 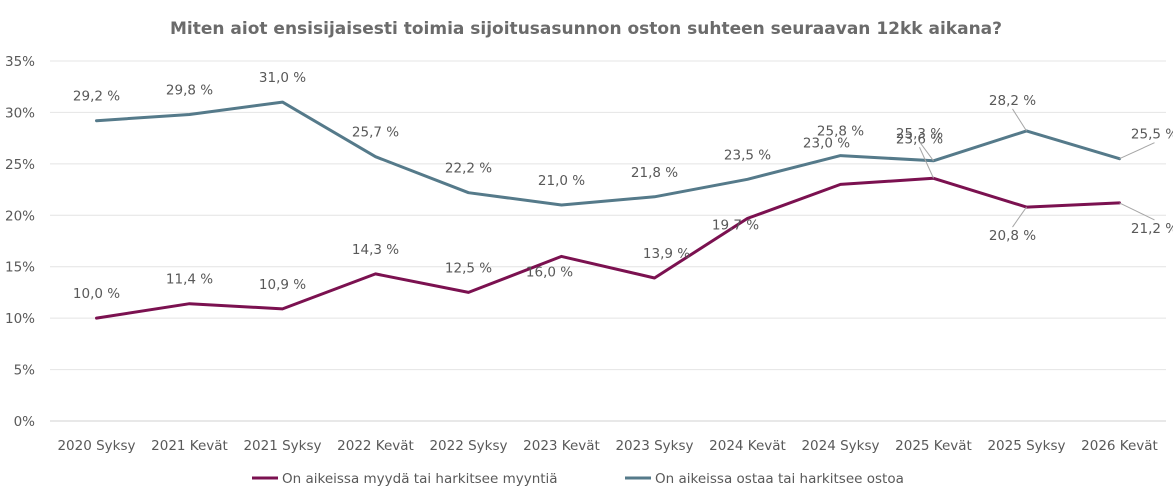 I want to click on x-tick-label: 2024 Syksy, so click(x=840, y=446).